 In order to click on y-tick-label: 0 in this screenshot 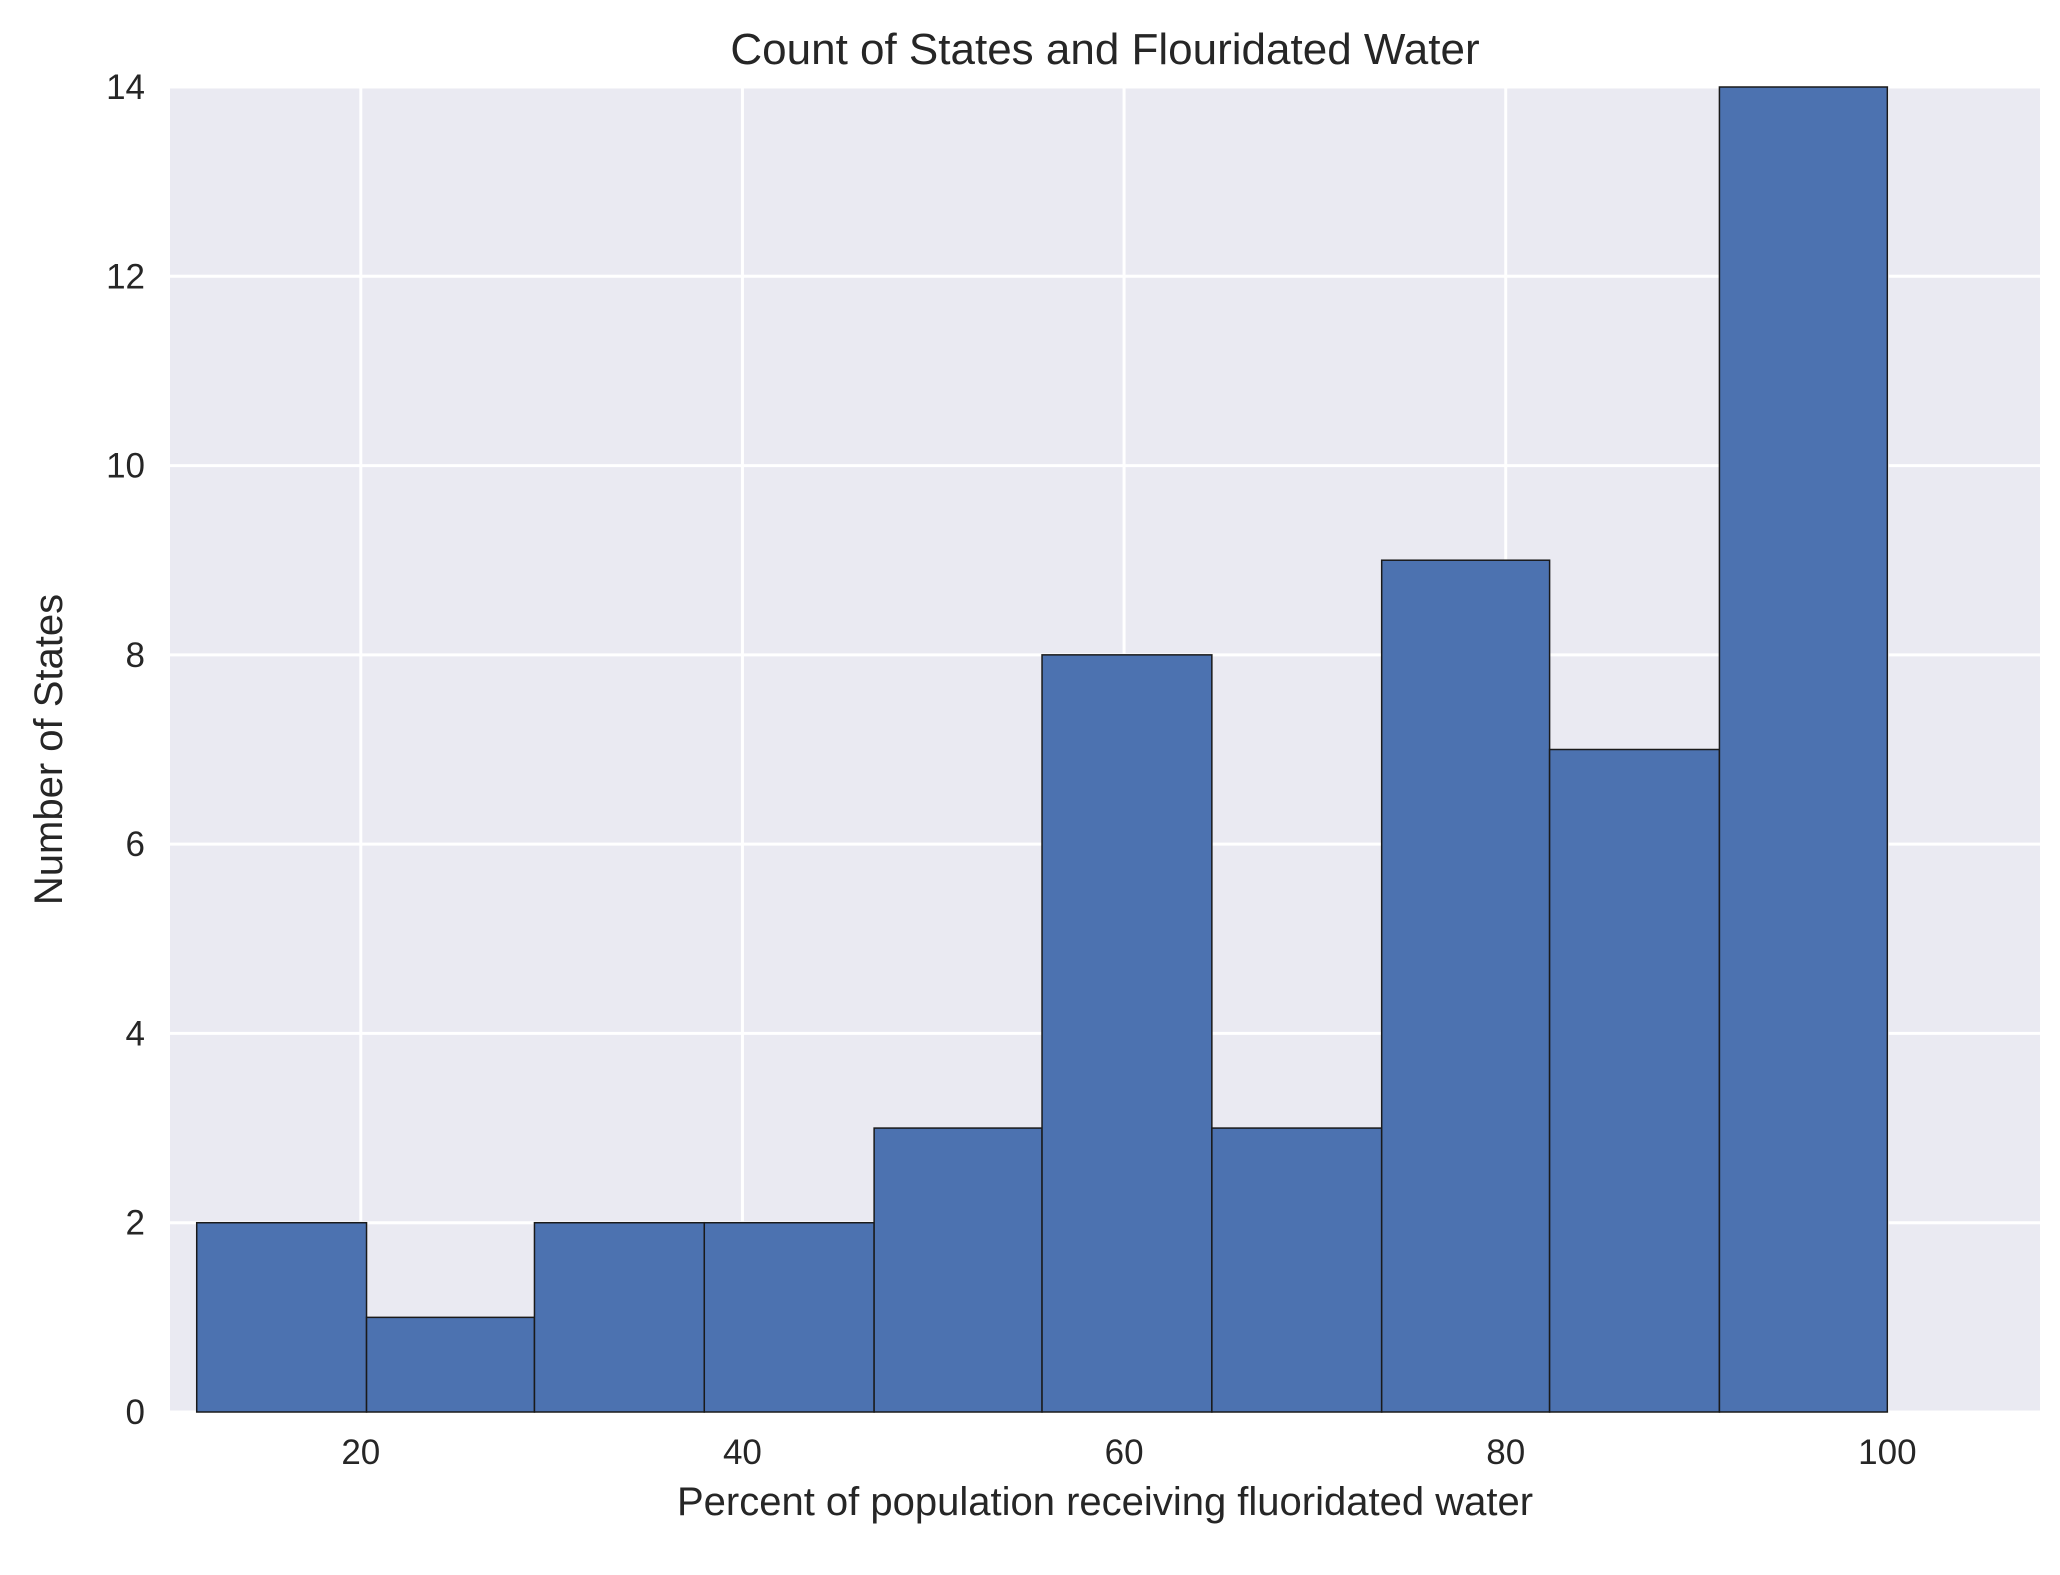, I will do `click(135, 1412)`.